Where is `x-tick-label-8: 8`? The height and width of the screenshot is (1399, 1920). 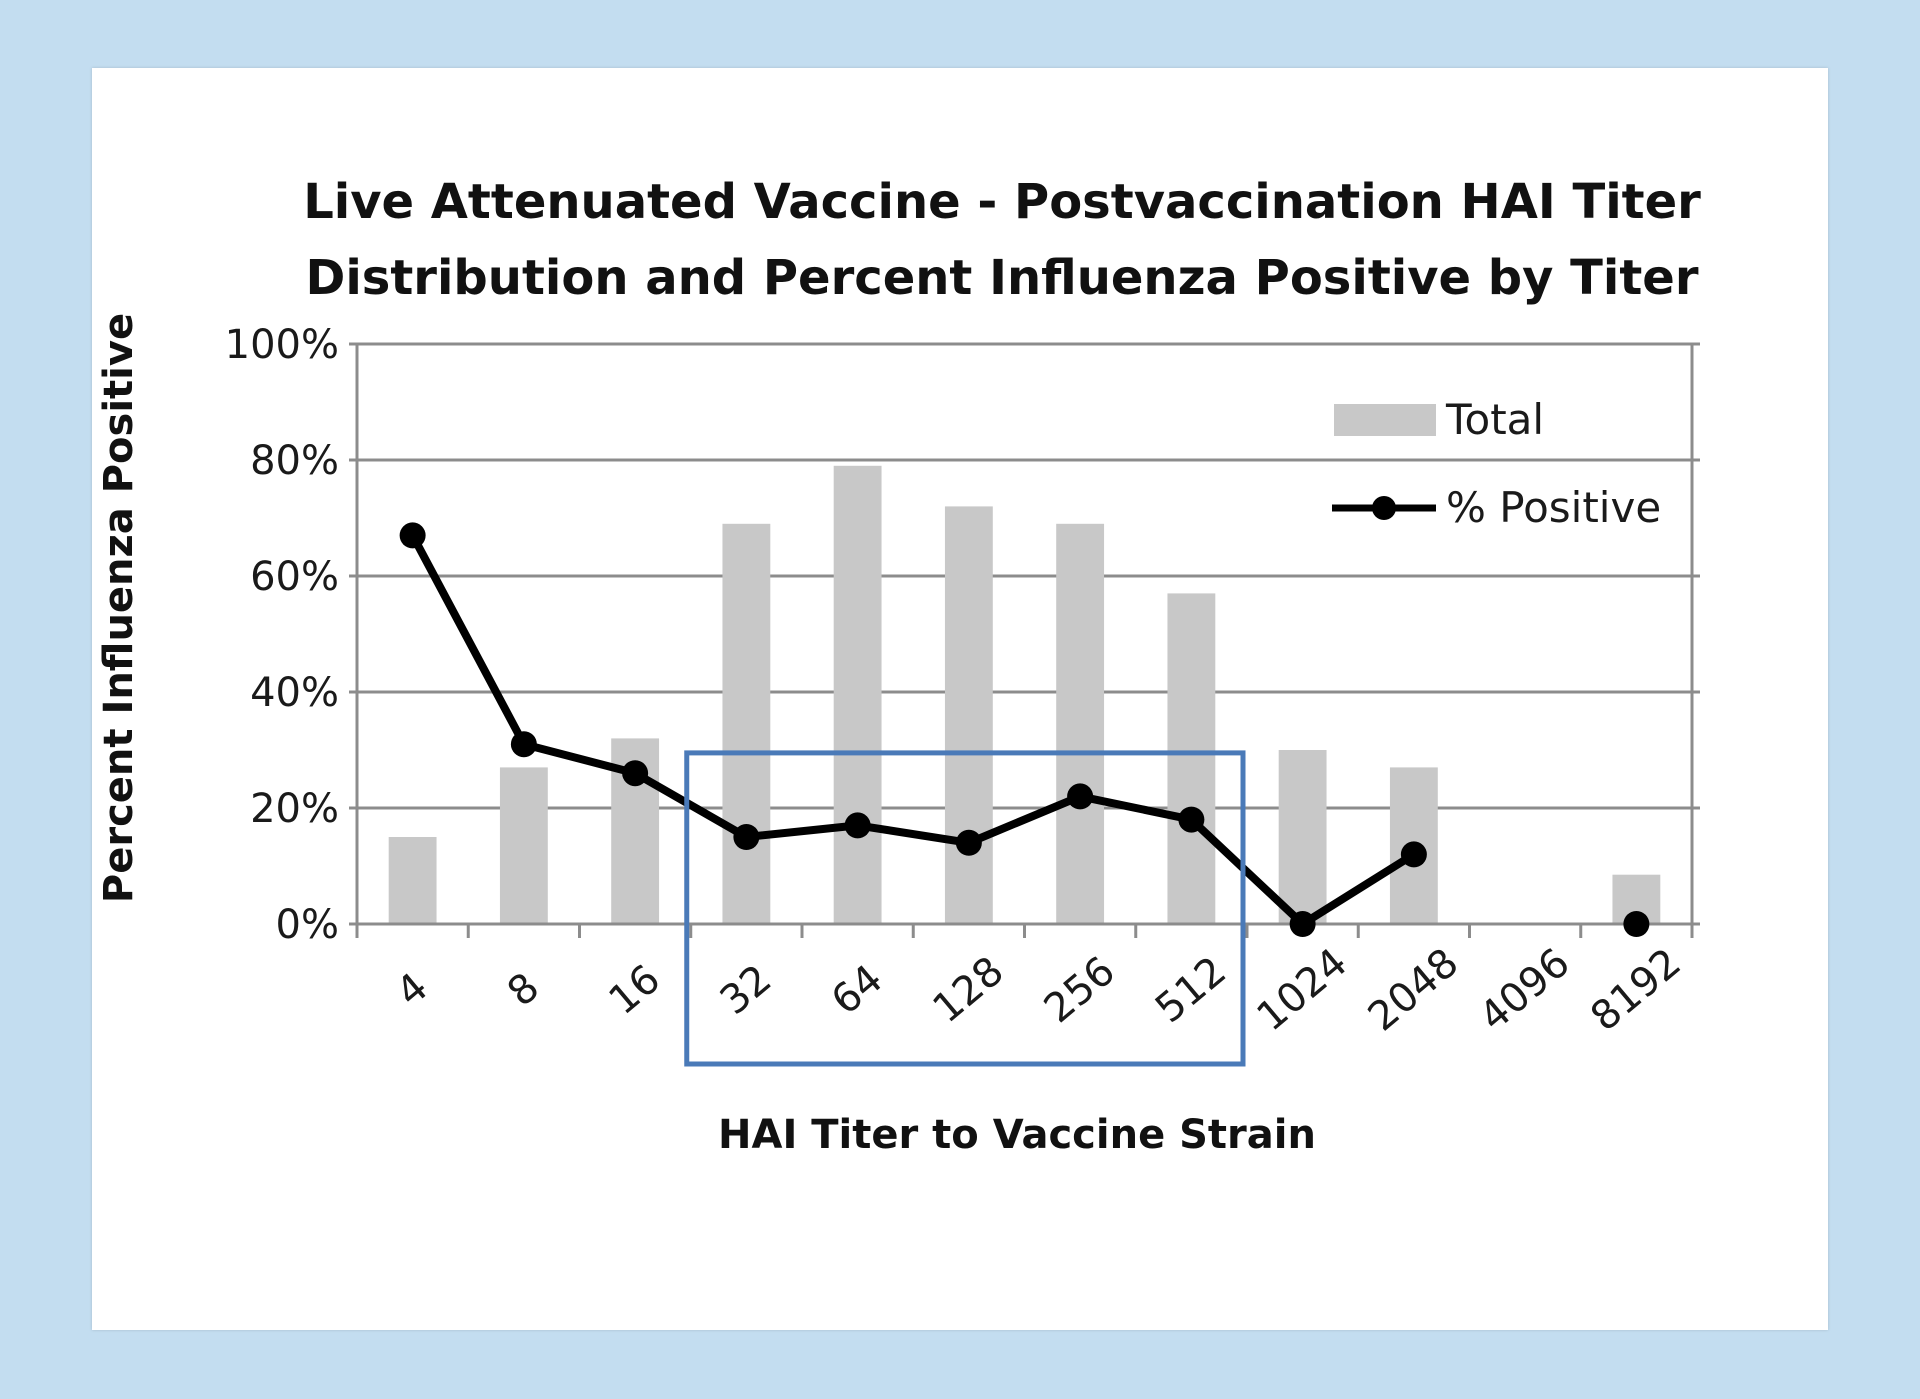 x-tick-label-8: 8 is located at coordinates (523, 990).